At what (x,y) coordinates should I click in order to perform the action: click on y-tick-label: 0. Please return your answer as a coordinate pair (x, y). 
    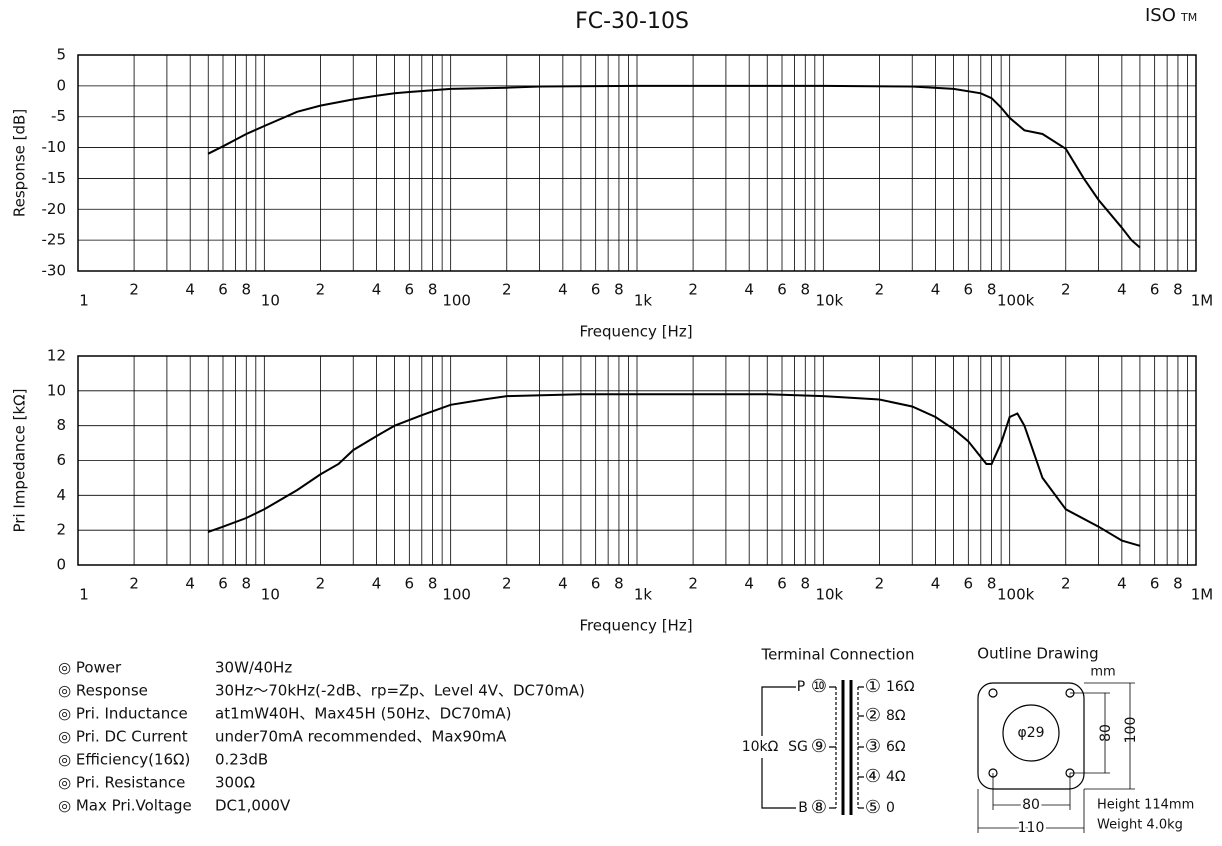
    Looking at the image, I should click on (61, 565).